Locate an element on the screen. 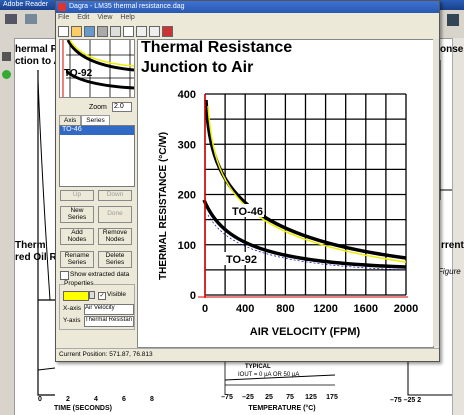 The image size is (464, 415). mail-icon is located at coordinates (31, 19).